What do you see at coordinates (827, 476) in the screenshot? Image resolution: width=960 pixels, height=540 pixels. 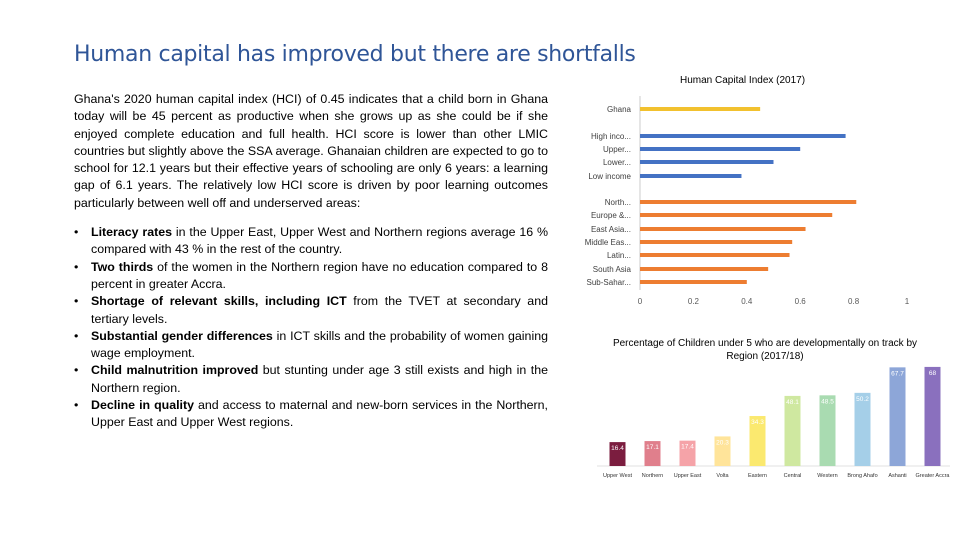 I see `ec-category-label: Western` at bounding box center [827, 476].